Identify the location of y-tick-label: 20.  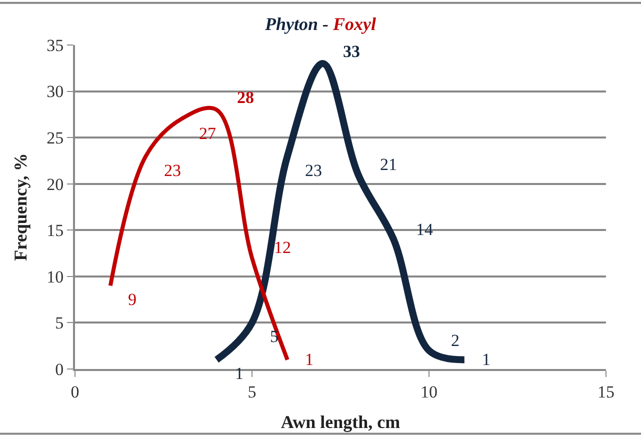
(55, 184).